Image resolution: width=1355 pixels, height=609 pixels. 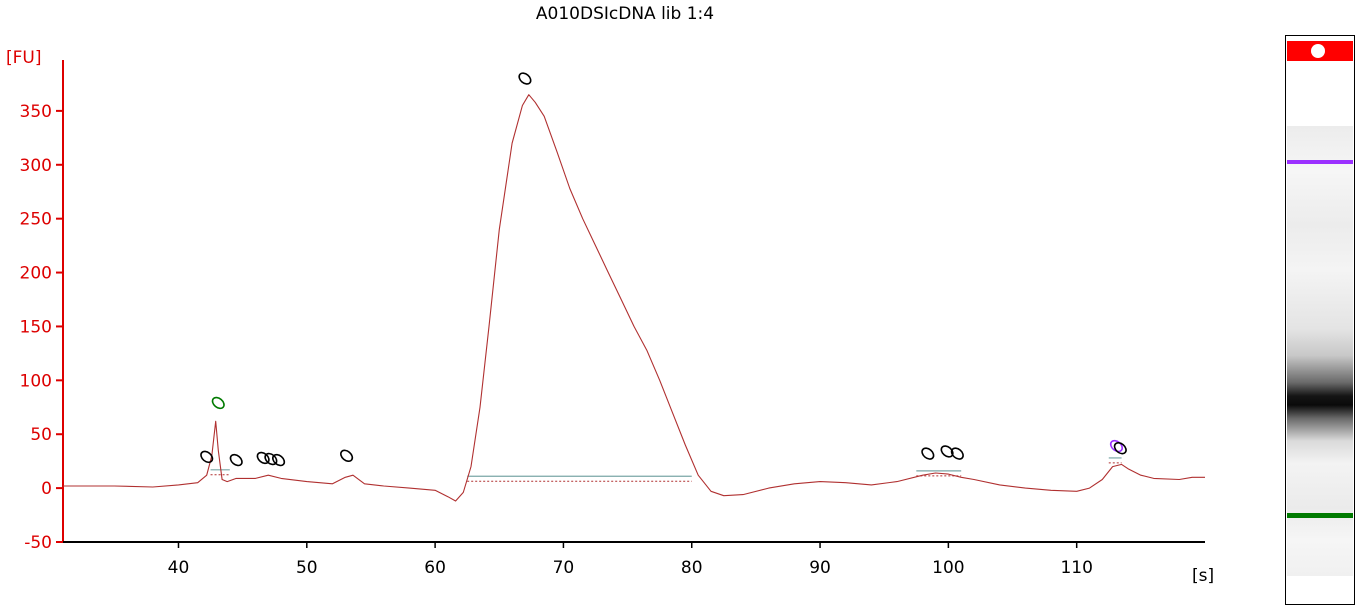 What do you see at coordinates (1320, 351) in the screenshot?
I see `gel-lane` at bounding box center [1320, 351].